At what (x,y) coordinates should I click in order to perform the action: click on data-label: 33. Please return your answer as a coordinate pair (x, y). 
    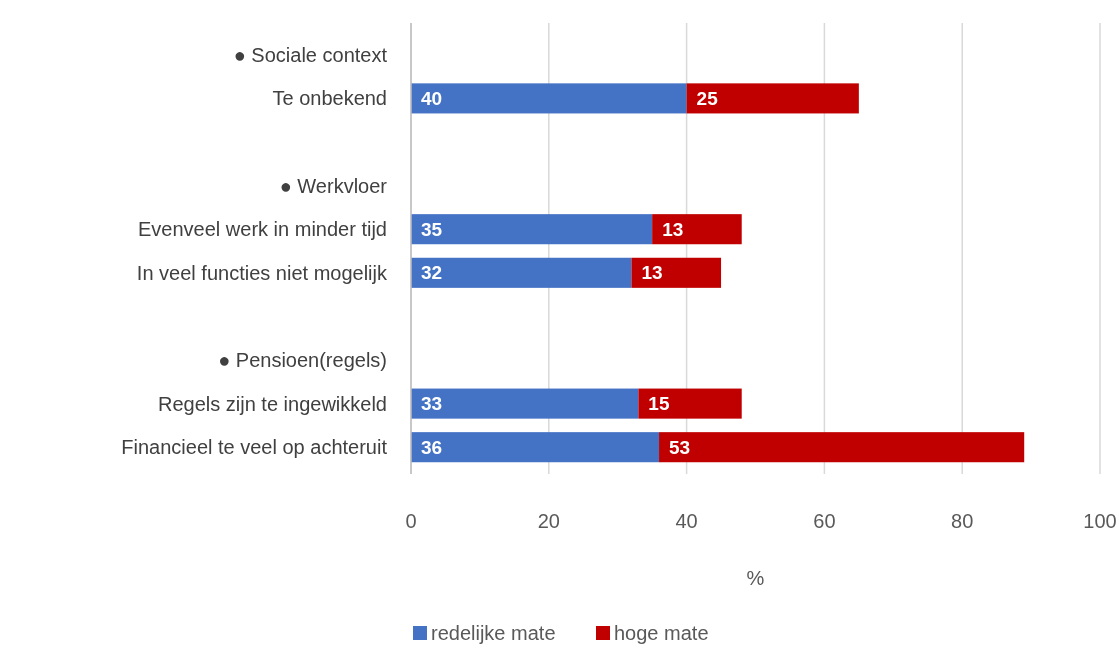
    Looking at the image, I should click on (432, 404).